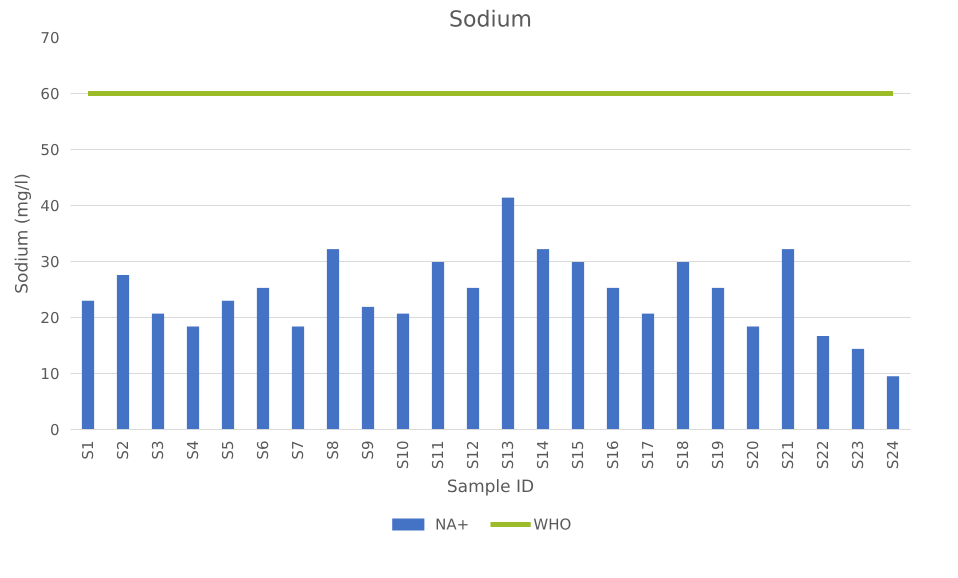  I want to click on y-tick-label: 70, so click(50, 38).